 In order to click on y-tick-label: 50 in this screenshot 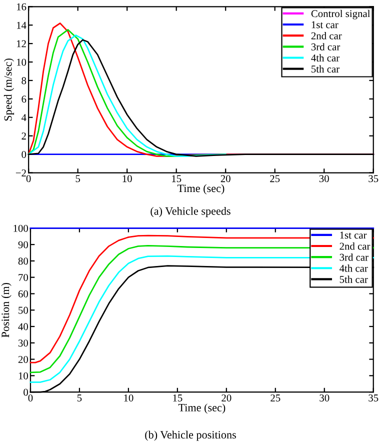, I will do `click(23, 310)`.